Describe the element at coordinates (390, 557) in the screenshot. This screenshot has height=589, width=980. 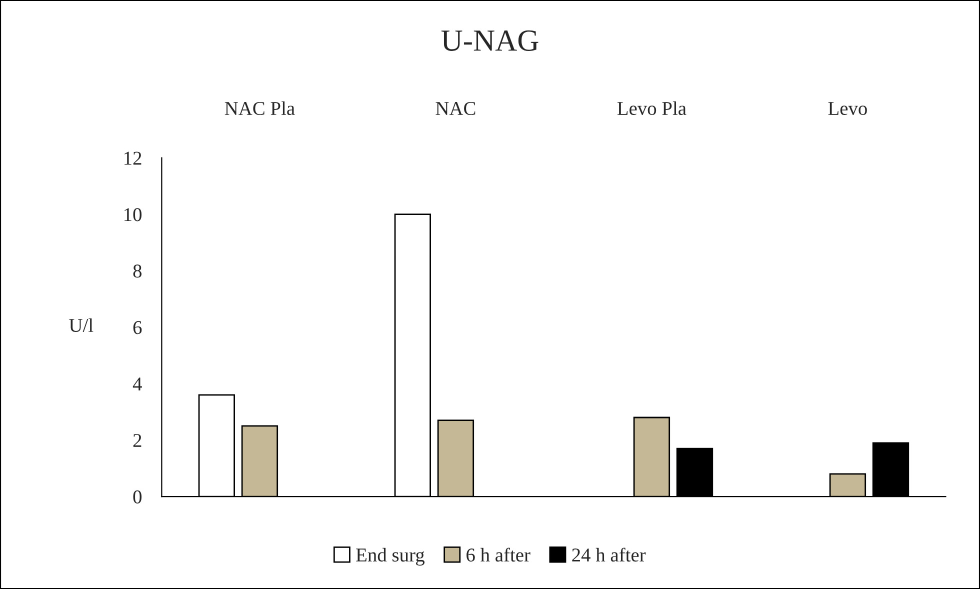
I see `legend-label: End surg` at that location.